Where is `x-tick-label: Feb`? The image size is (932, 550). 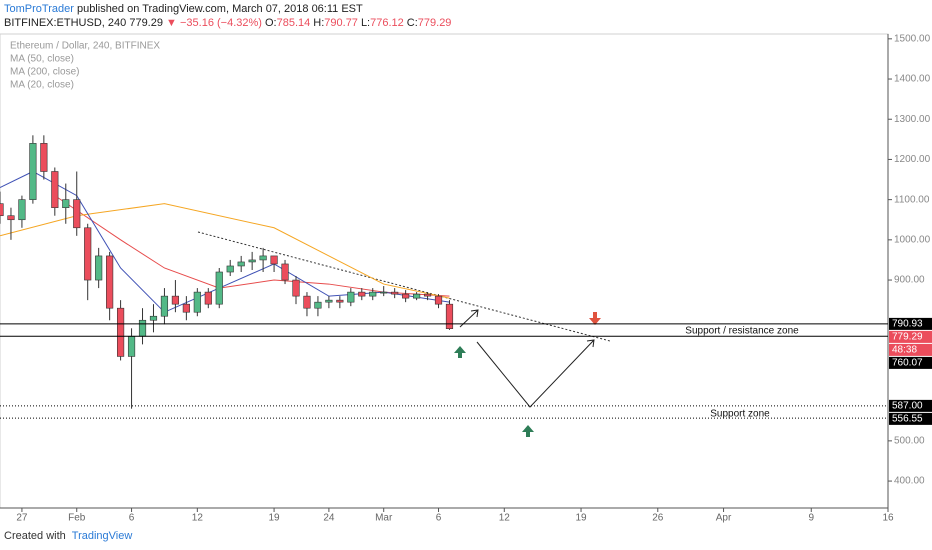 x-tick-label: Feb is located at coordinates (77, 518).